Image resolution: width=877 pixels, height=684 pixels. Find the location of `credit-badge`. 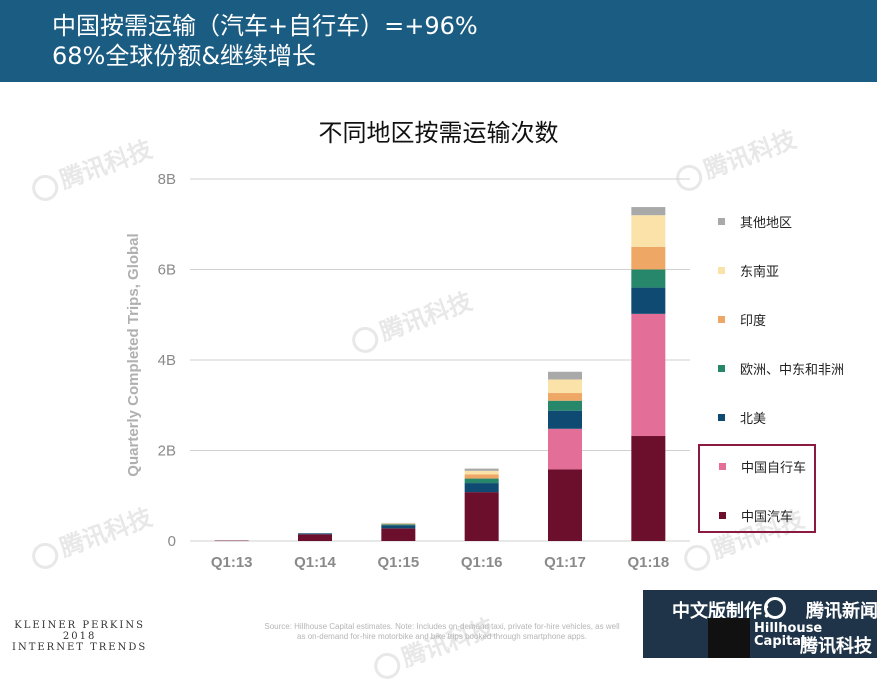

credit-badge is located at coordinates (760, 624).